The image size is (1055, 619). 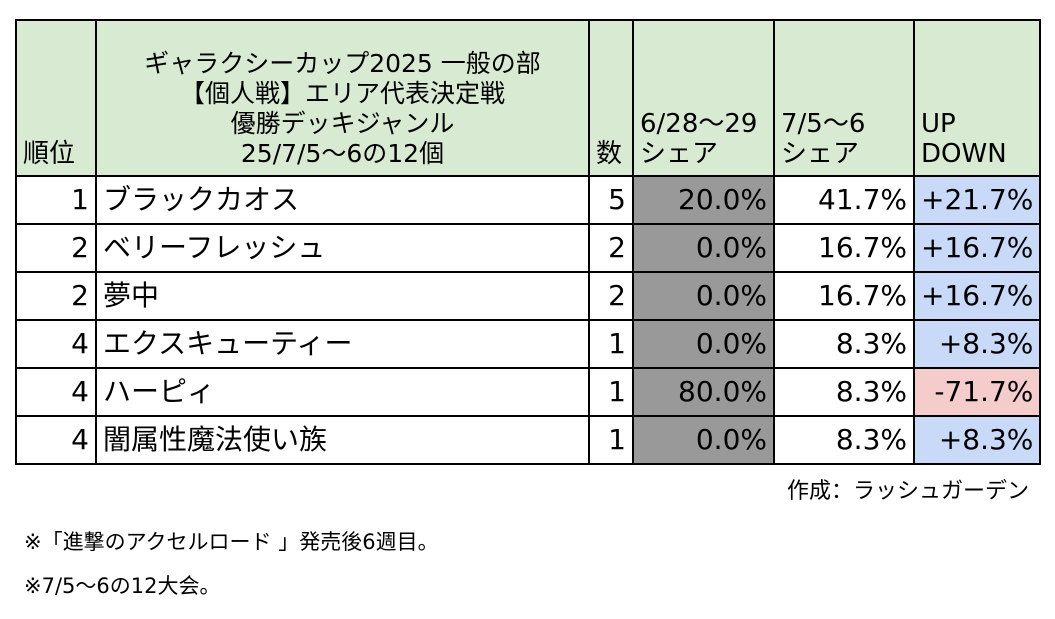 What do you see at coordinates (342, 344) in the screenshot?
I see `deck-name-cell: エクスキューティー` at bounding box center [342, 344].